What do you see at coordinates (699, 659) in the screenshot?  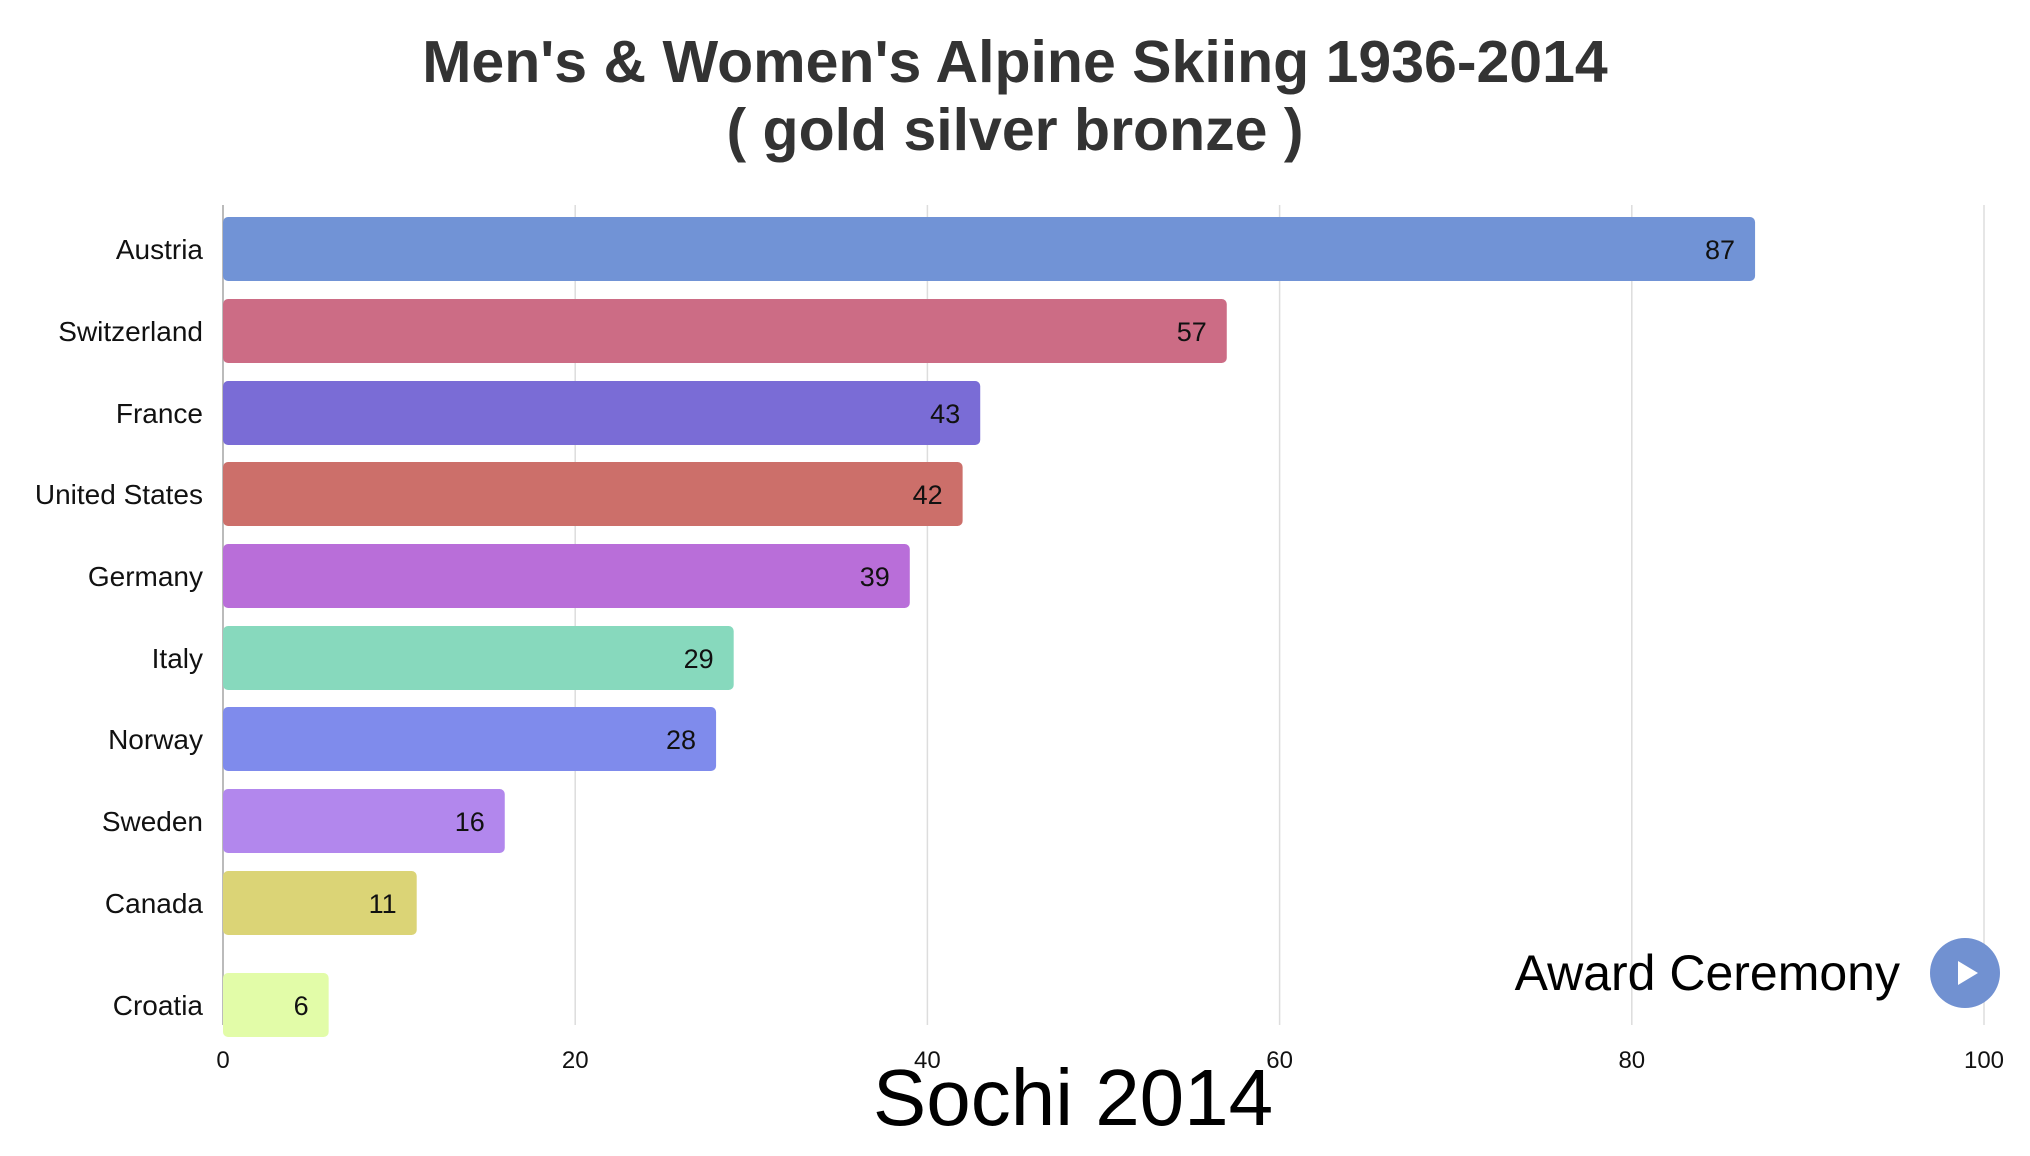 I see `value-label: 29` at bounding box center [699, 659].